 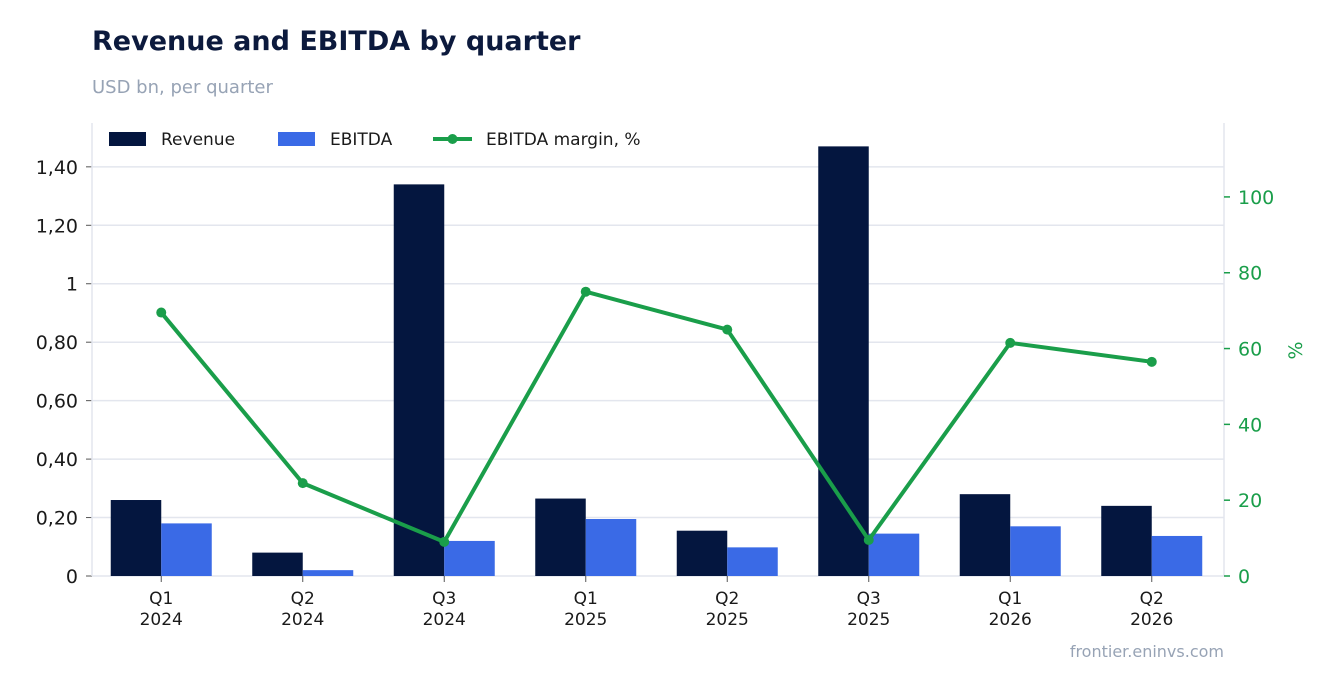 I want to click on chart-subtitle: USD bn, per quarter, so click(x=182, y=87).